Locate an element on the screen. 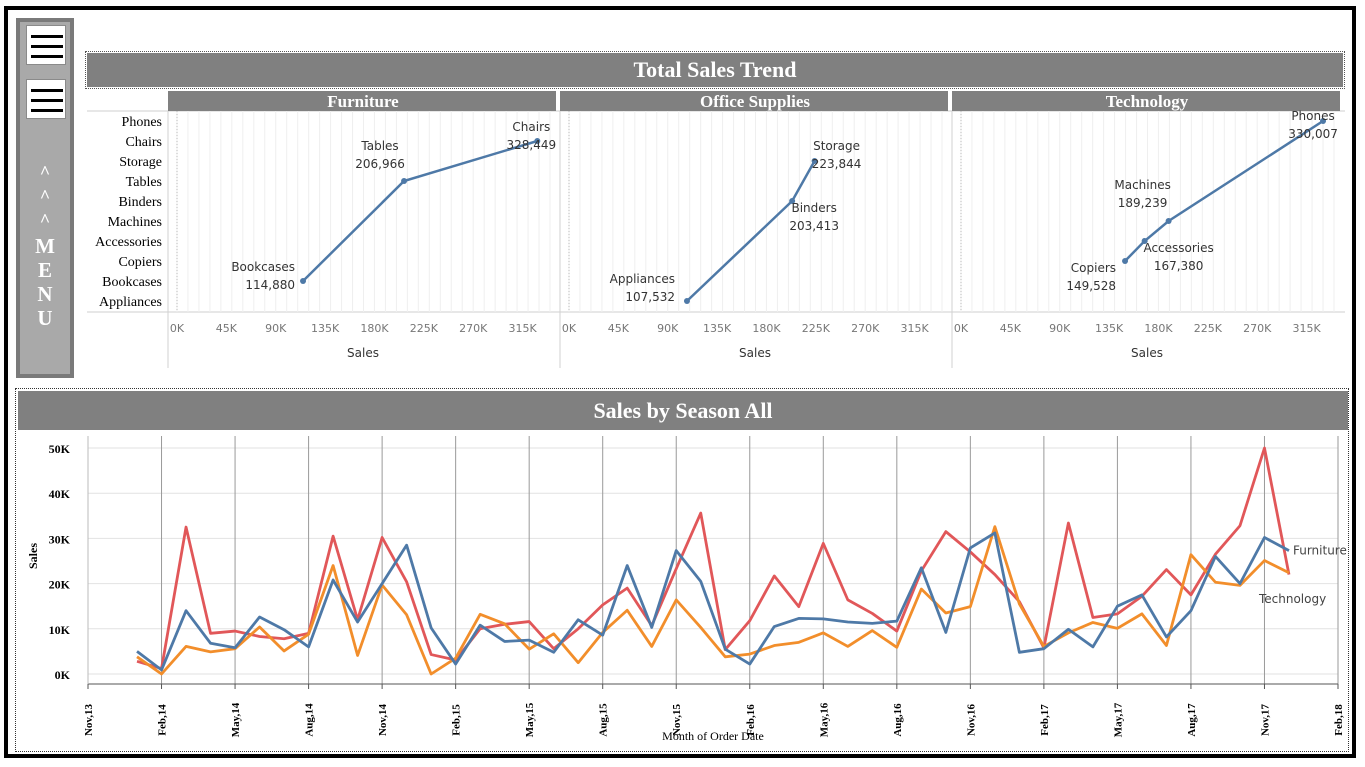  data-label-value: 149,528 is located at coordinates (1091, 286).